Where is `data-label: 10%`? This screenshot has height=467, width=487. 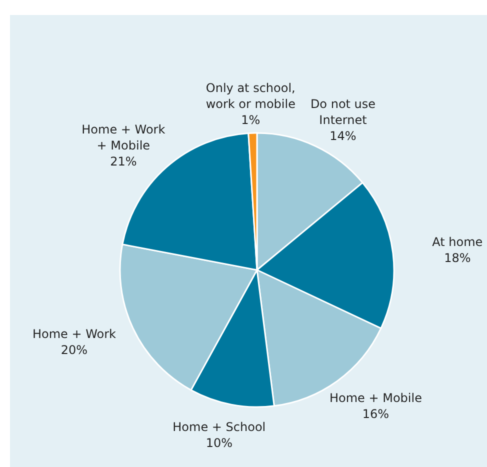
data-label: 10% is located at coordinates (219, 443).